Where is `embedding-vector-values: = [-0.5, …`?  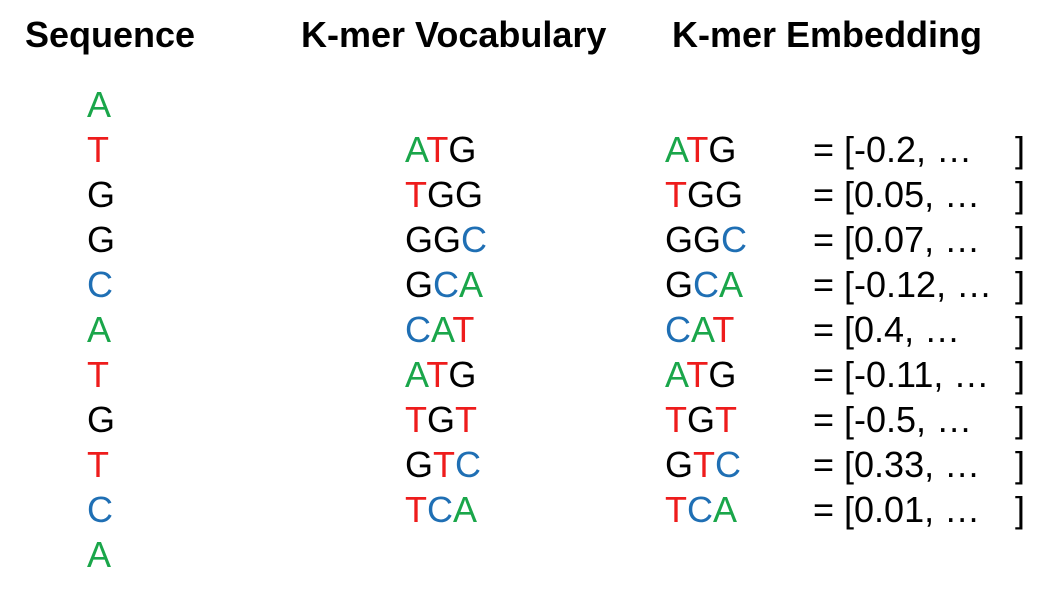 embedding-vector-values: = [-0.5, … is located at coordinates (893, 419).